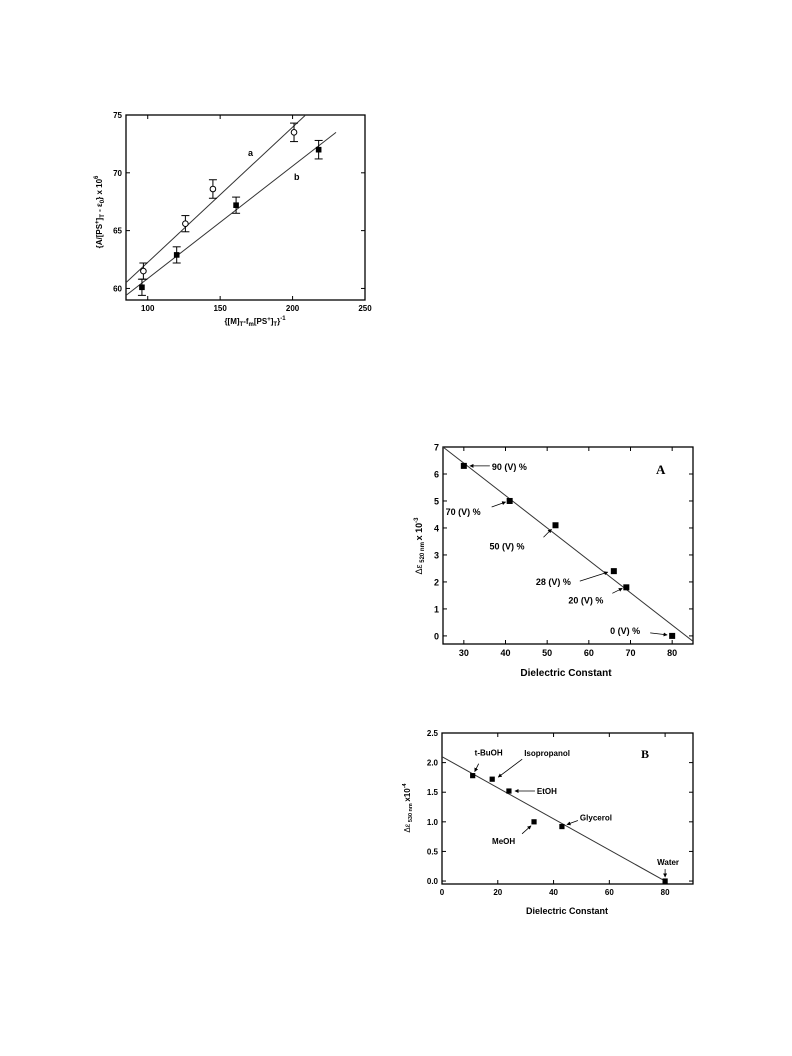  What do you see at coordinates (668, 862) in the screenshot?
I see `chart-3-annotation-label: Water` at bounding box center [668, 862].